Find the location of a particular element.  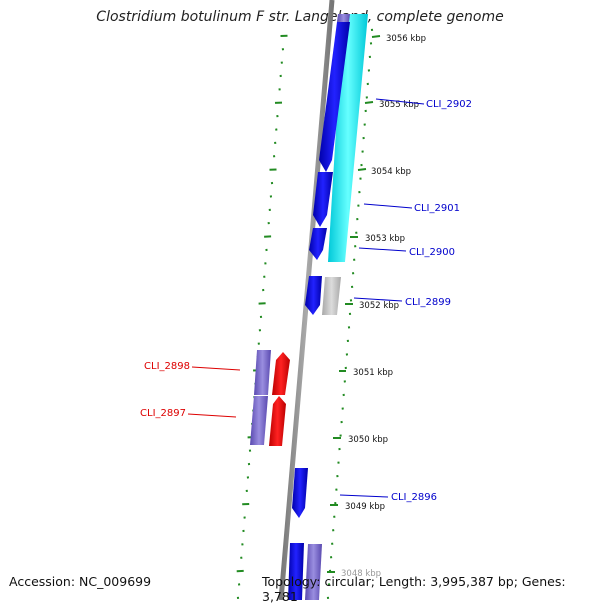

ruler-label: 3056 kbp is located at coordinates (406, 39).